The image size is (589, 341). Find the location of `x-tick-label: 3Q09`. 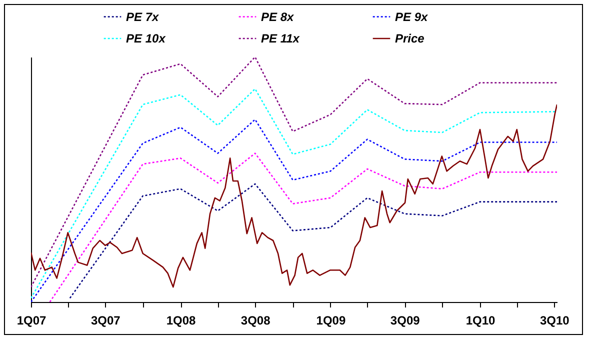

x-tick-label: 3Q09 is located at coordinates (405, 321).